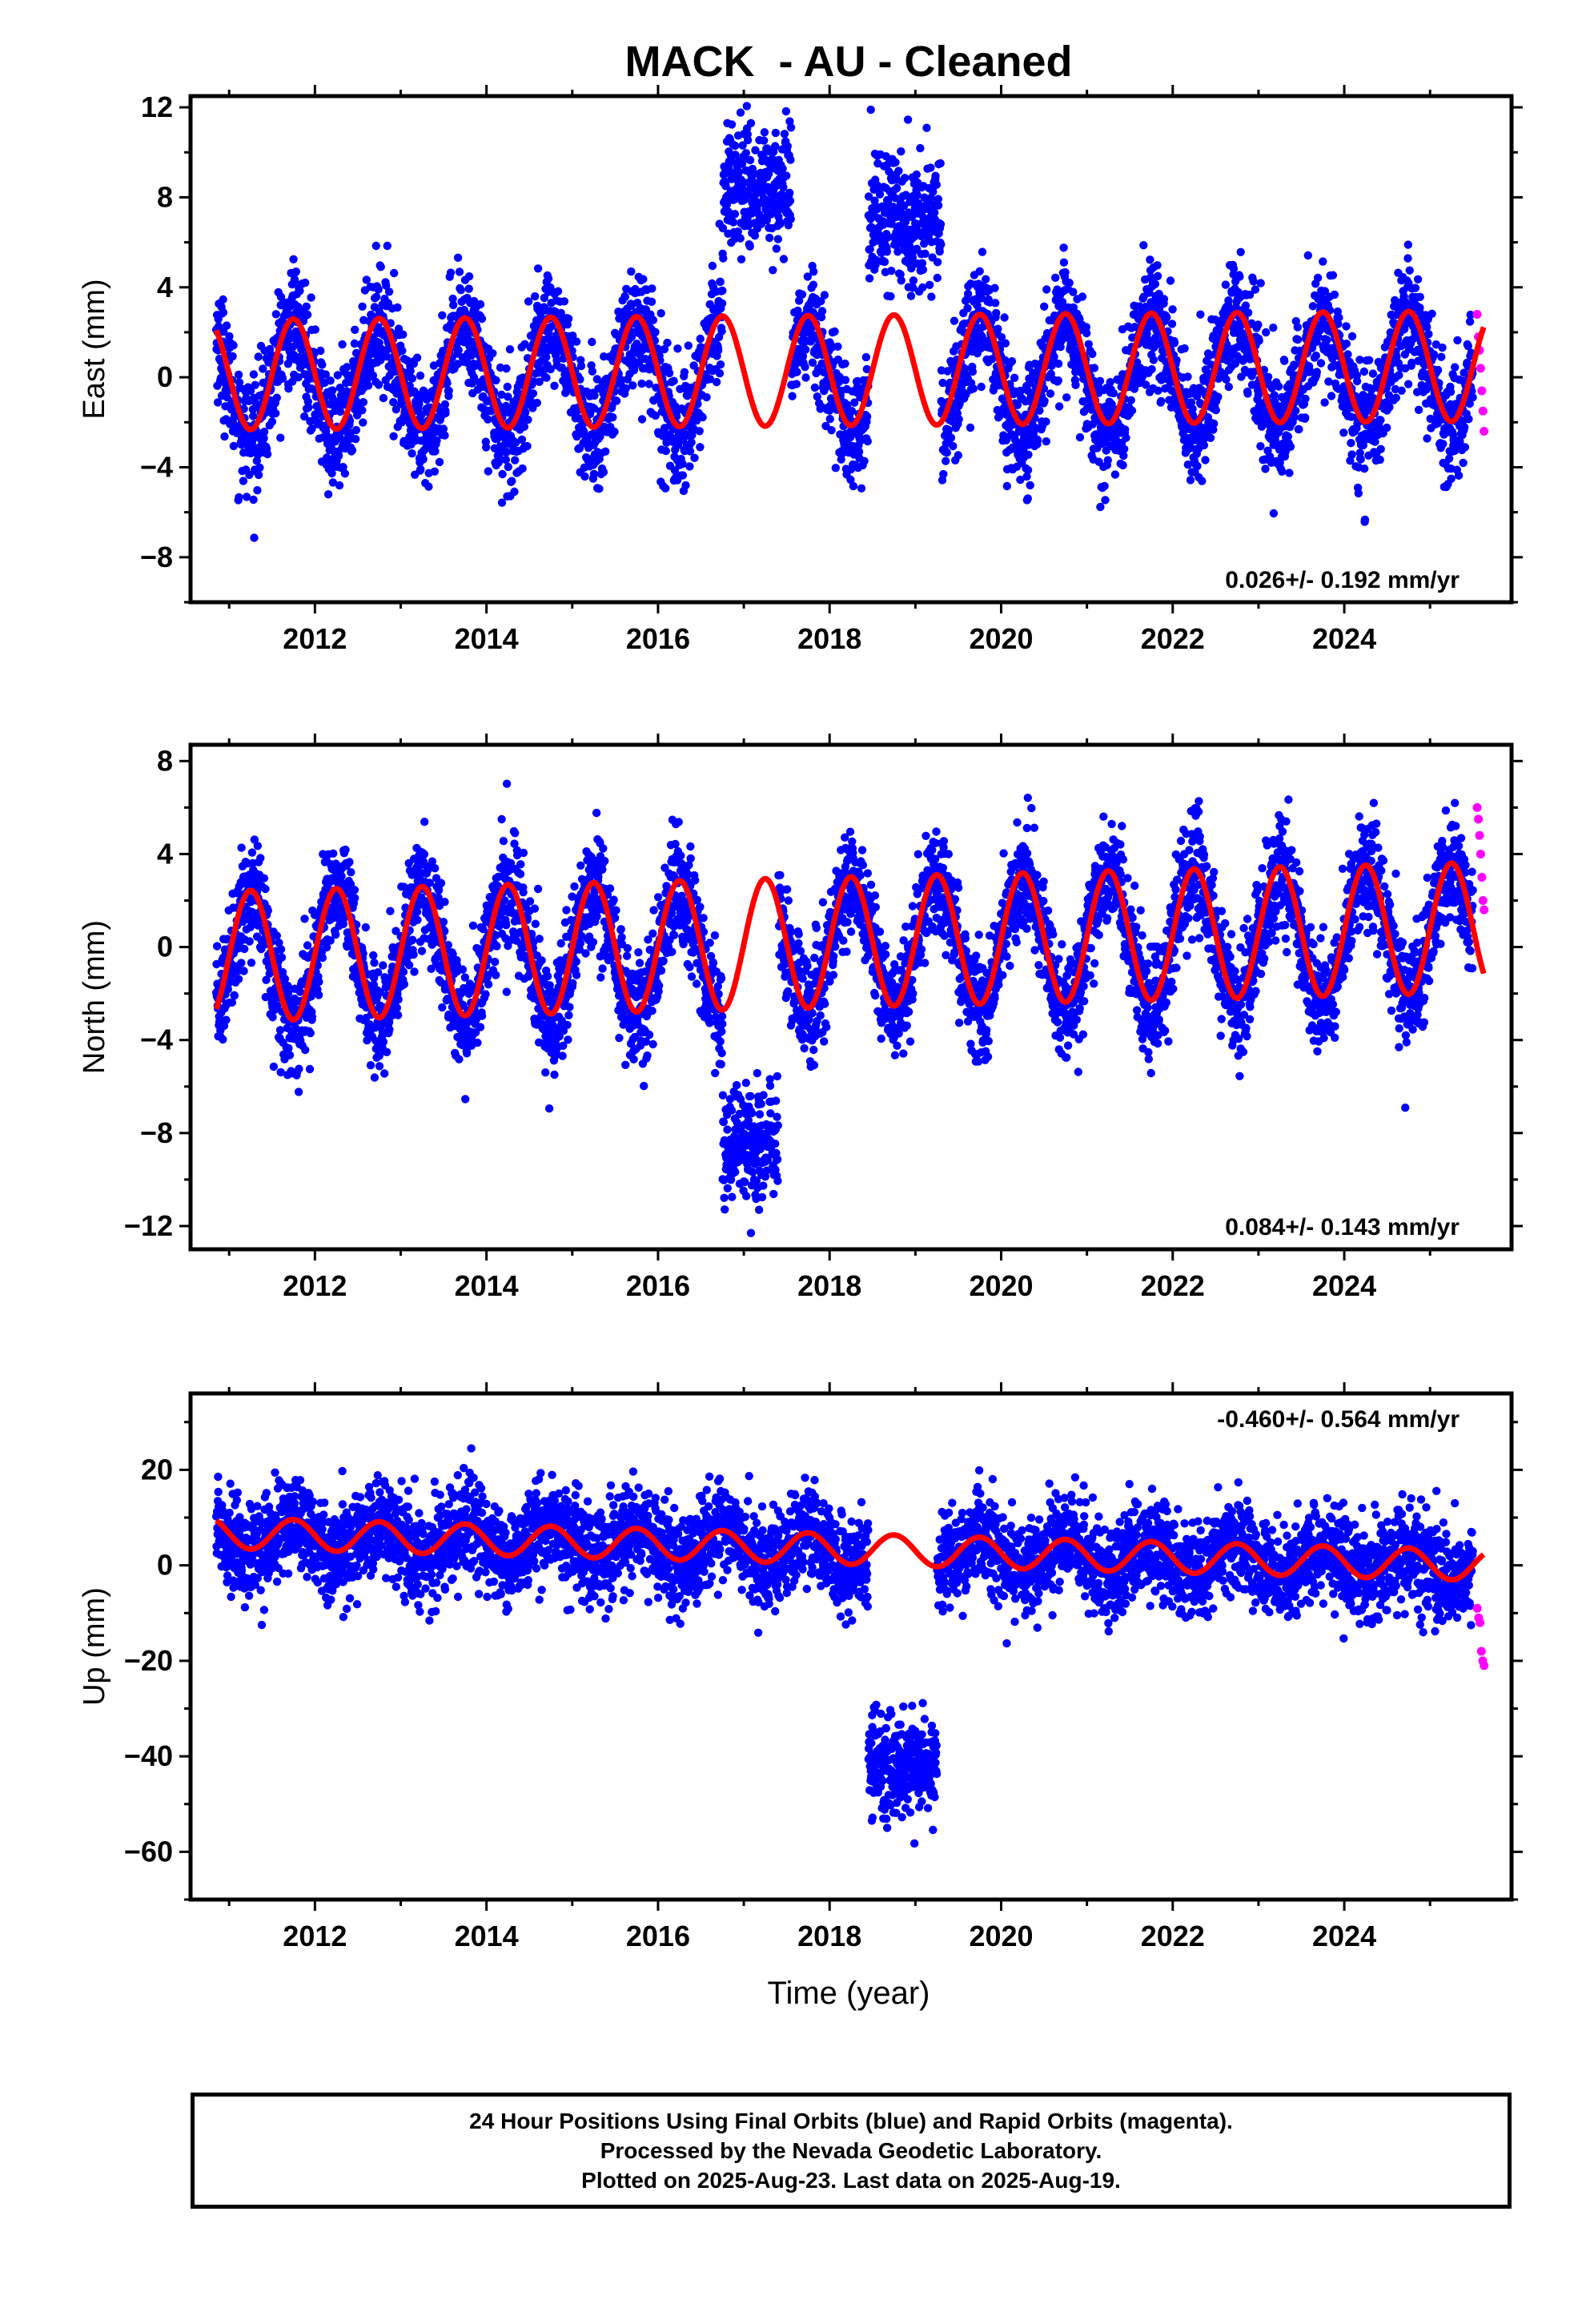 This screenshot has width=1582, height=2324. Describe the element at coordinates (848, 62) in the screenshot. I see `figure-title: MACK - AU - Cleaned` at that location.